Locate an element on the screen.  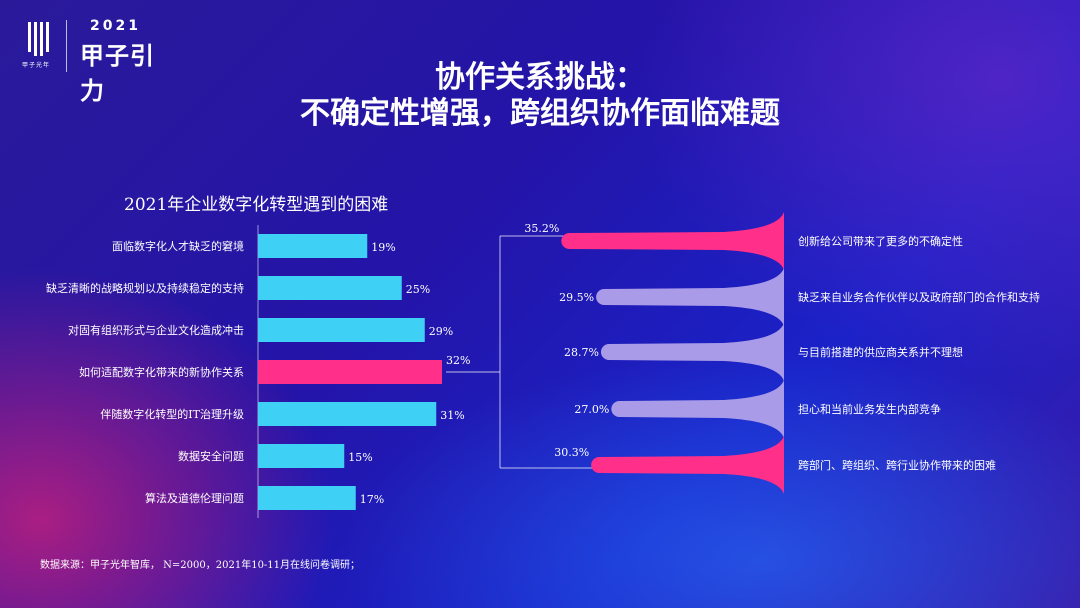
data-source-note: 数据来源：甲子光年智库， N=2000，2021年10-11月在线问卷调研； is located at coordinates (200, 565).